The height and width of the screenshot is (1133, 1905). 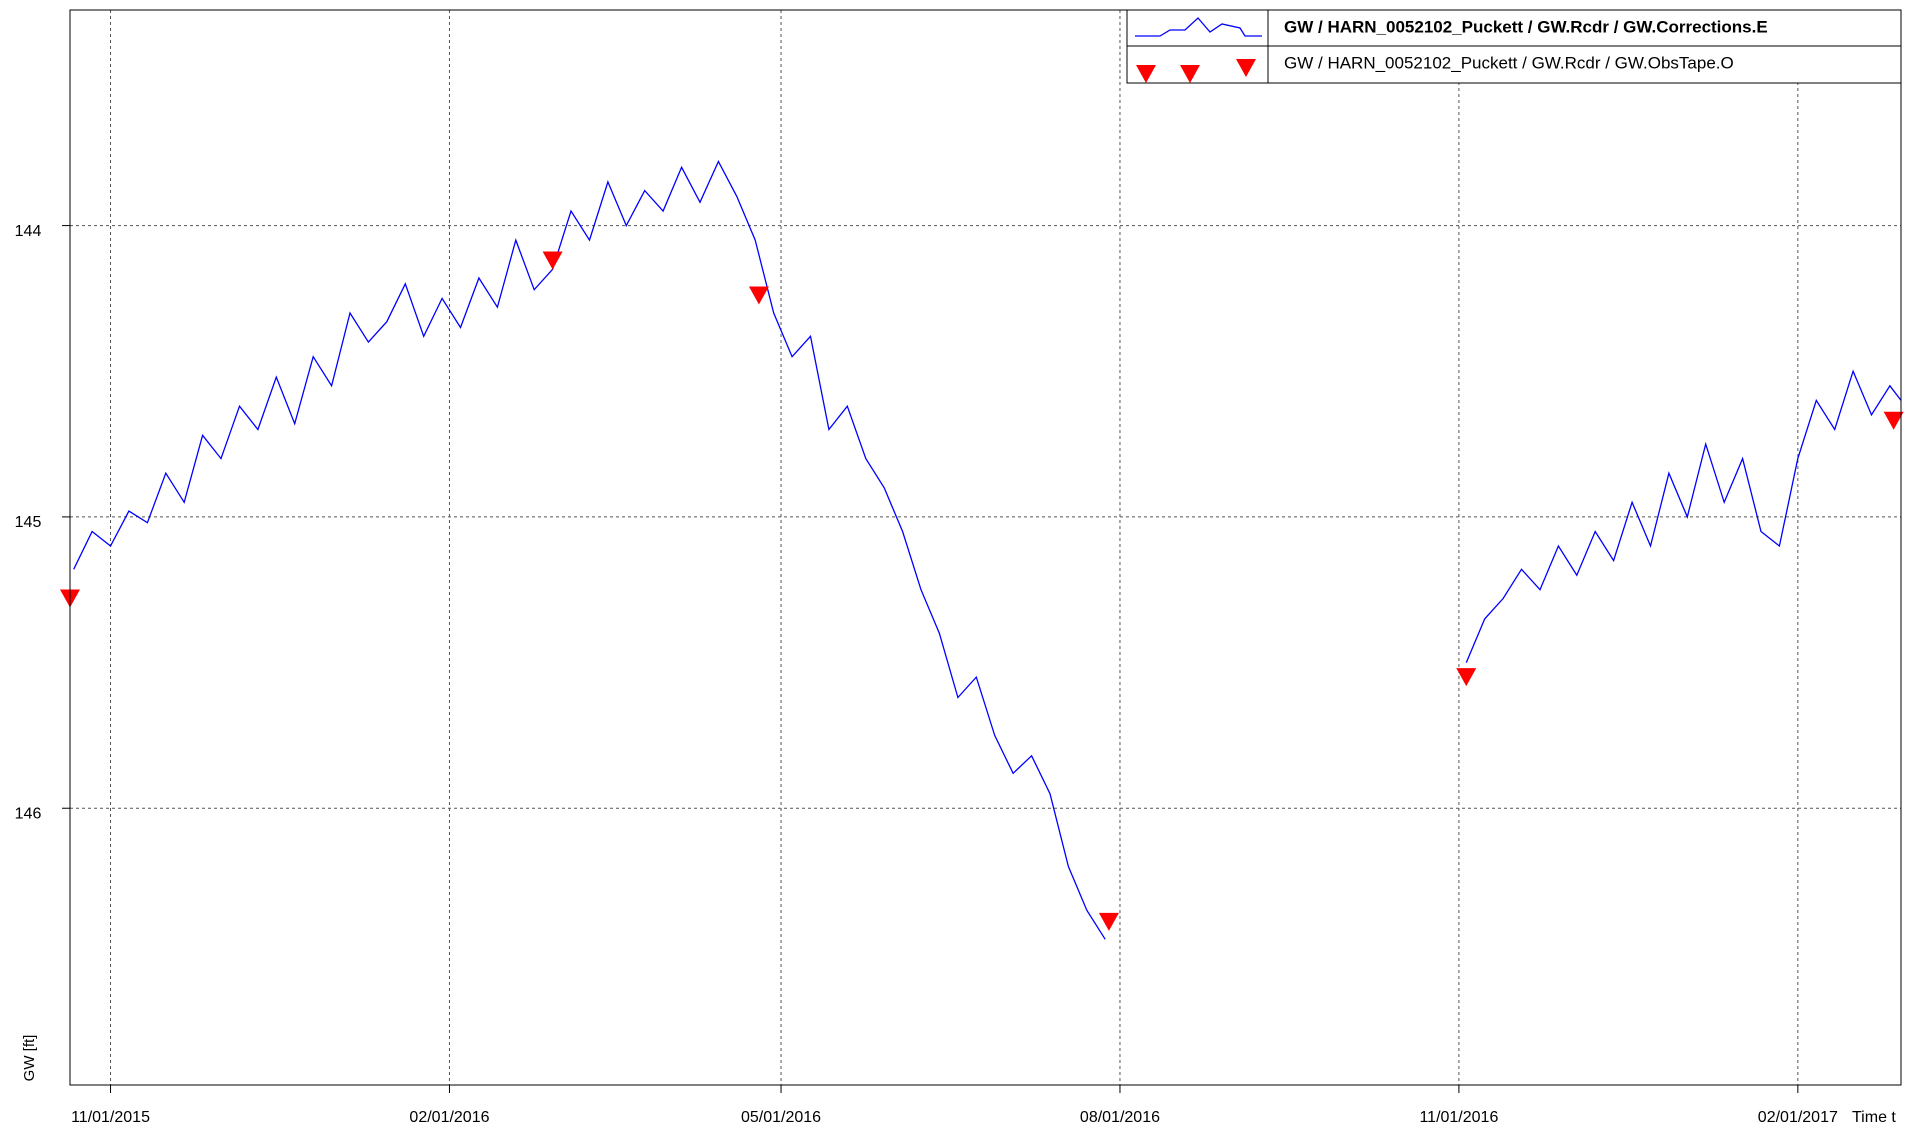 What do you see at coordinates (28, 813) in the screenshot?
I see `y-tick-label: 146` at bounding box center [28, 813].